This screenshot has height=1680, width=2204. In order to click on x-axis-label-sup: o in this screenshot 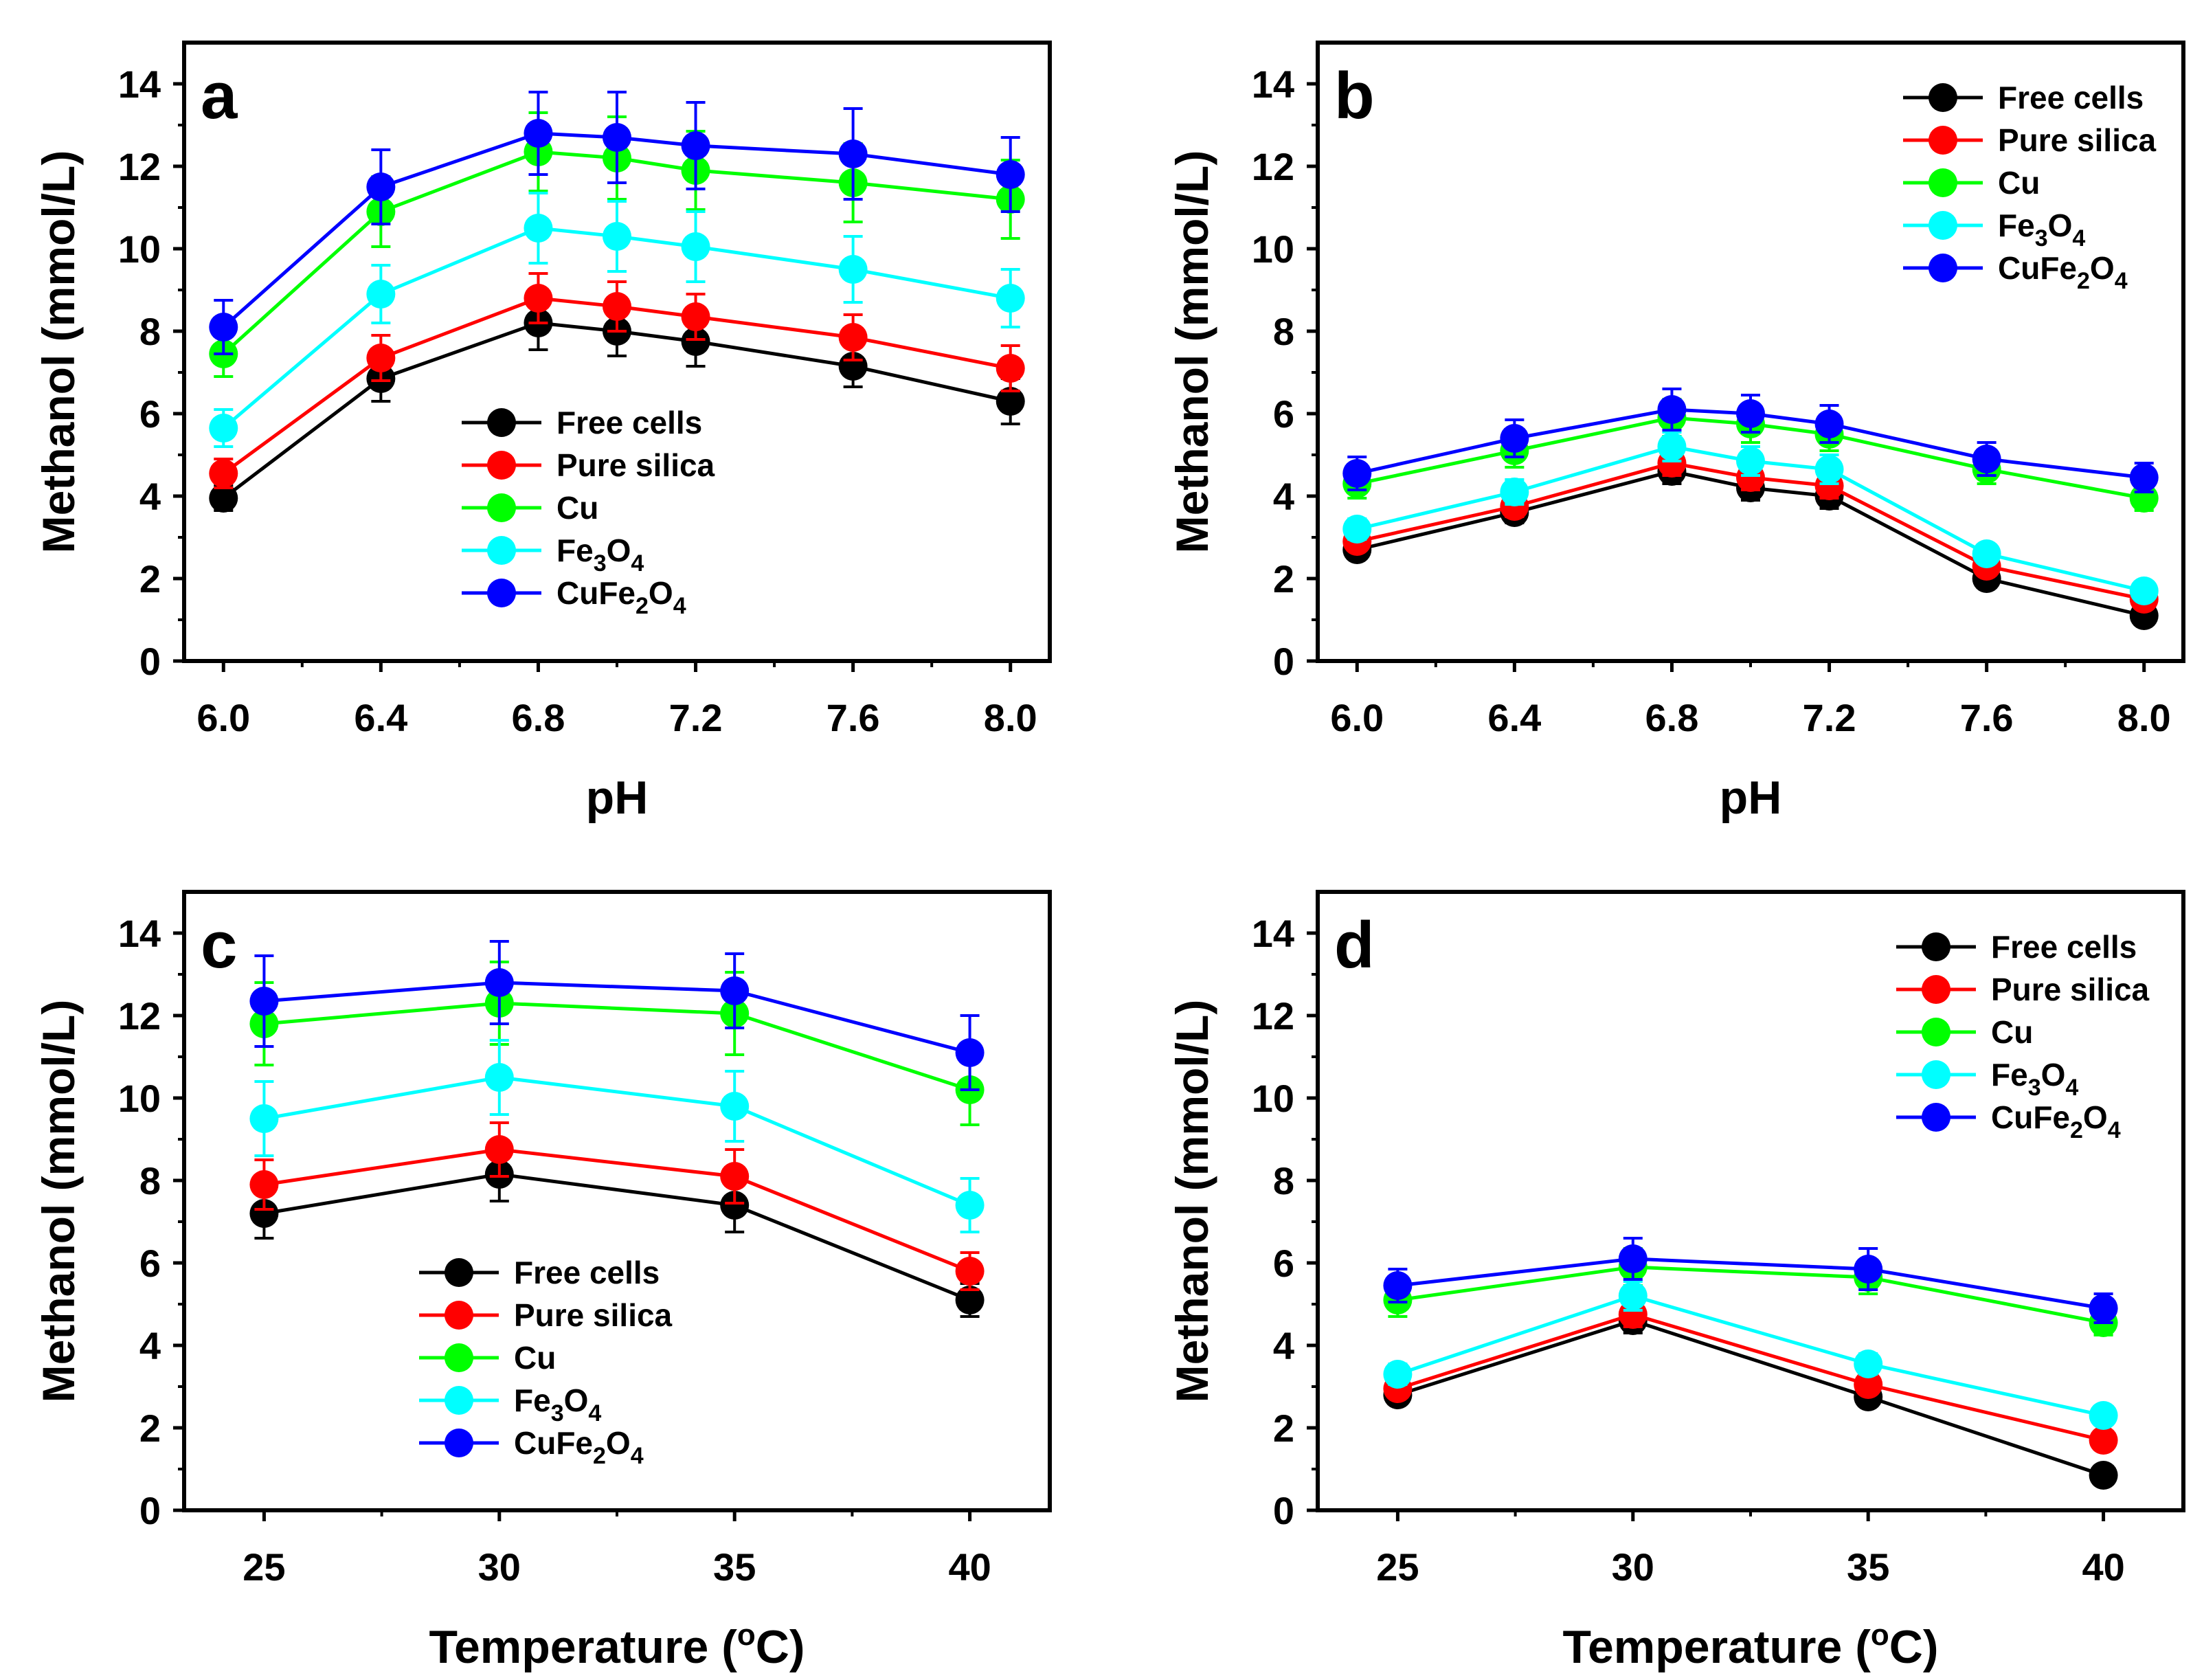, I will do `click(1880, 1635)`.